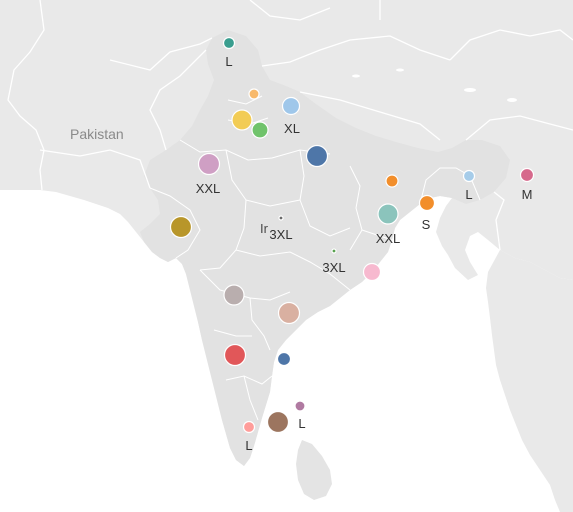 The width and height of the screenshot is (573, 512). Describe the element at coordinates (333, 267) in the screenshot. I see `marker-size-label-15: 3XL` at that location.